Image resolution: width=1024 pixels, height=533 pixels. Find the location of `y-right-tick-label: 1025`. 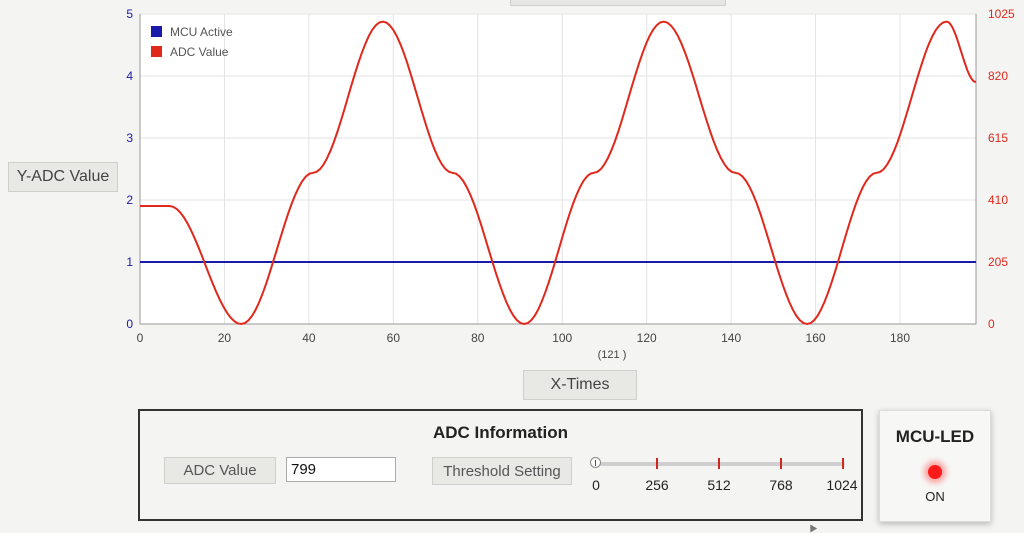

y-right-tick-label: 1025 is located at coordinates (1001, 14).